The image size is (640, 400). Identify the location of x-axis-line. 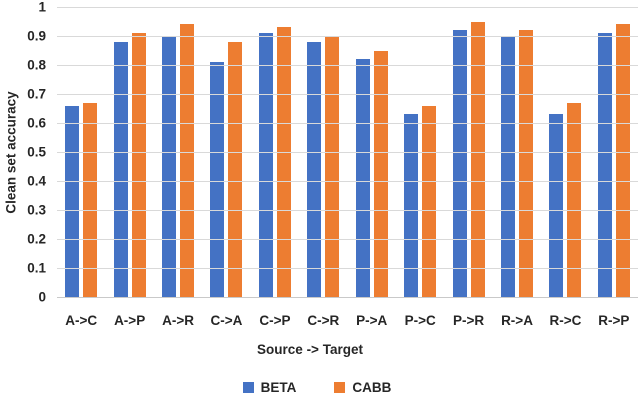
(347, 297).